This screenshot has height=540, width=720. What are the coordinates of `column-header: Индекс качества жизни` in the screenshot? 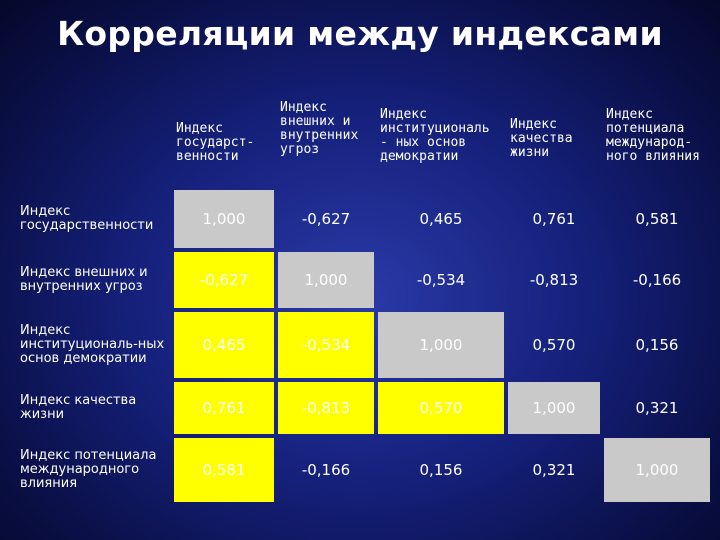 It's located at (541, 138).